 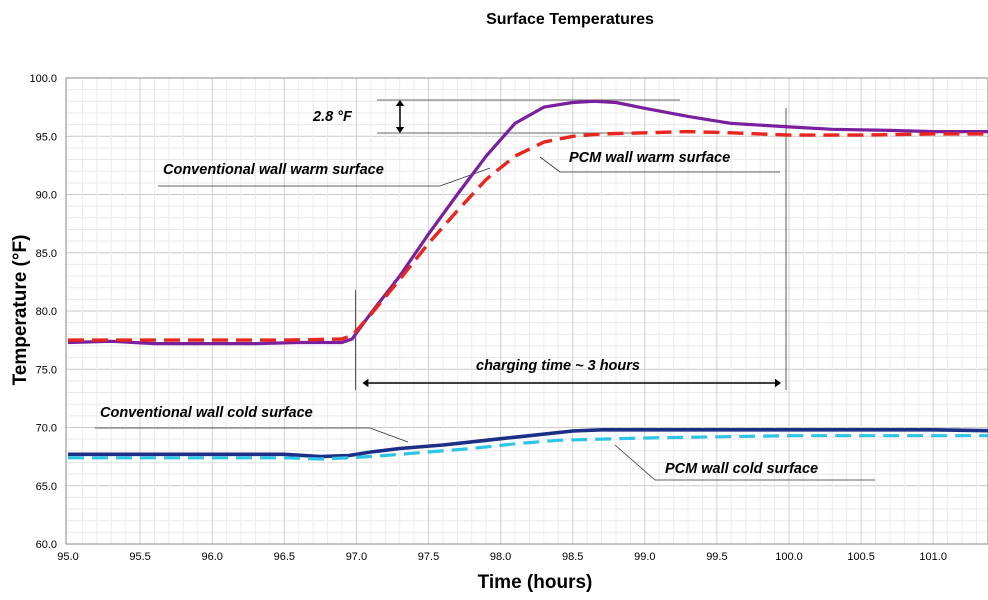 I want to click on y-tick-label: 65.0, so click(x=46, y=487).